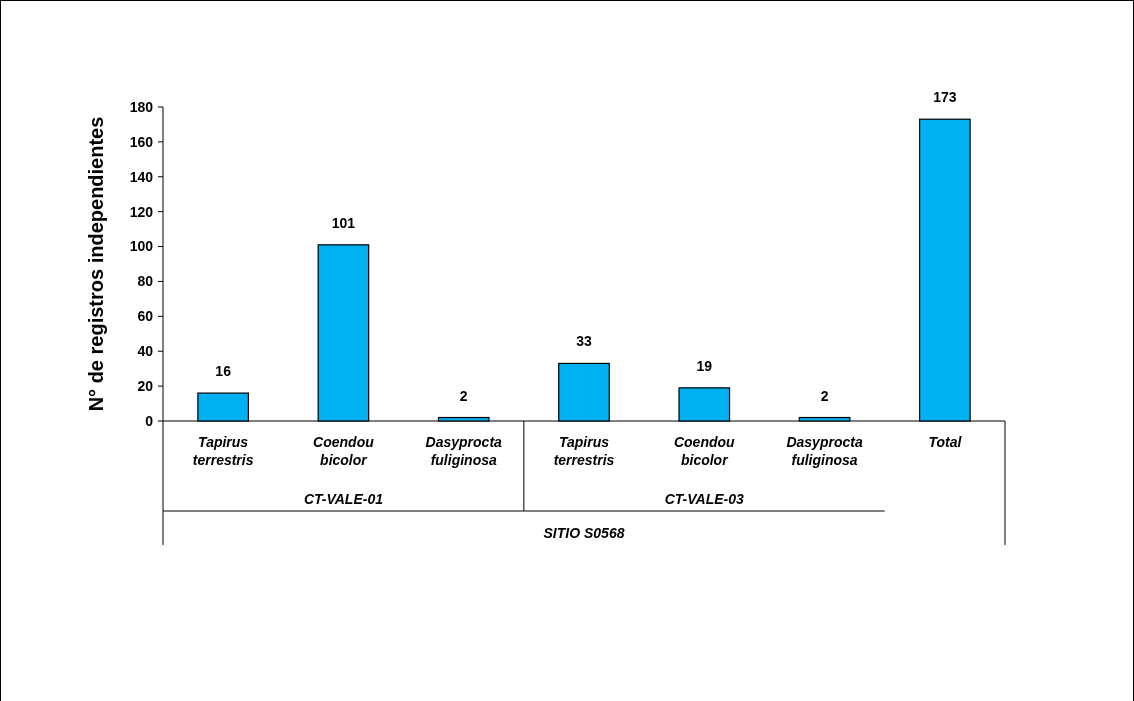 The image size is (1134, 701). Describe the element at coordinates (704, 499) in the screenshot. I see `text: CT-VALE-03` at that location.